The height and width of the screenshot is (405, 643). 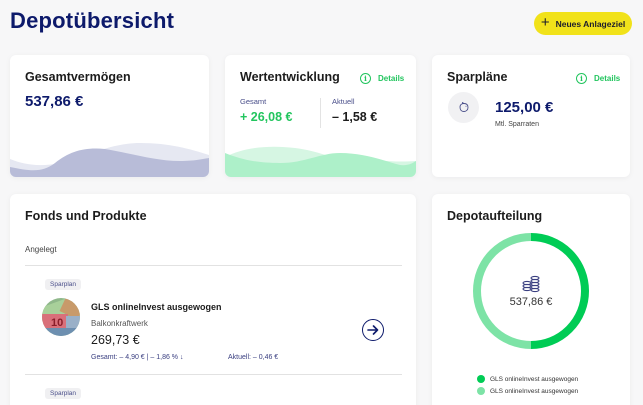 What do you see at coordinates (343, 101) in the screenshot?
I see `performance-current-label: Aktuell` at bounding box center [343, 101].